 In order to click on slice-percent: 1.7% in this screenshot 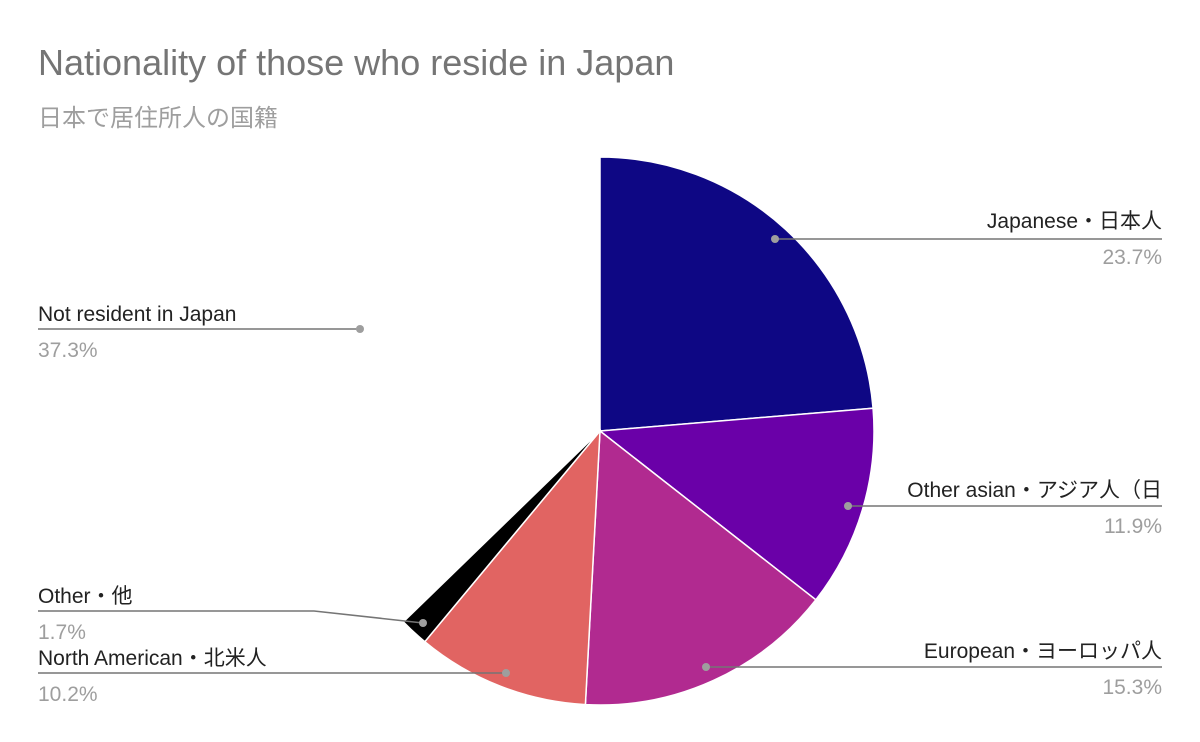, I will do `click(62, 632)`.